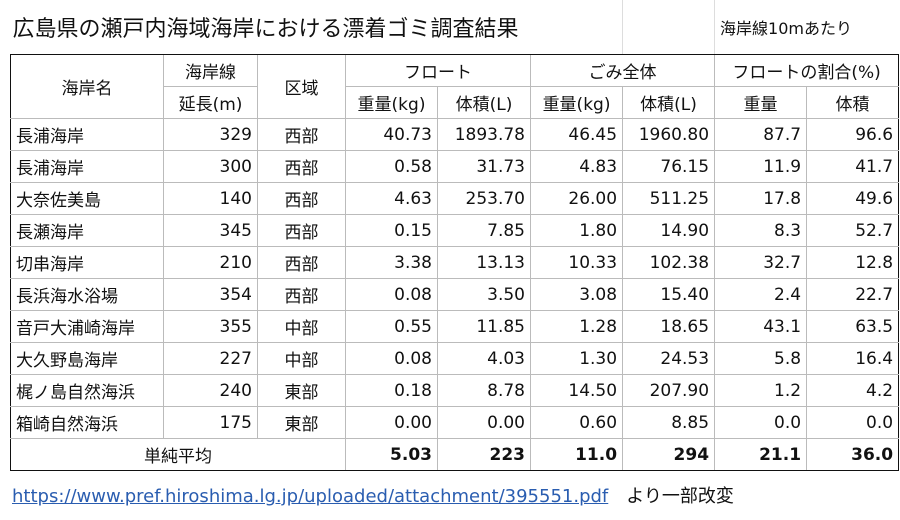 The image size is (900, 520). Describe the element at coordinates (761, 166) in the screenshot. I see `data-cell: 11.9` at that location.